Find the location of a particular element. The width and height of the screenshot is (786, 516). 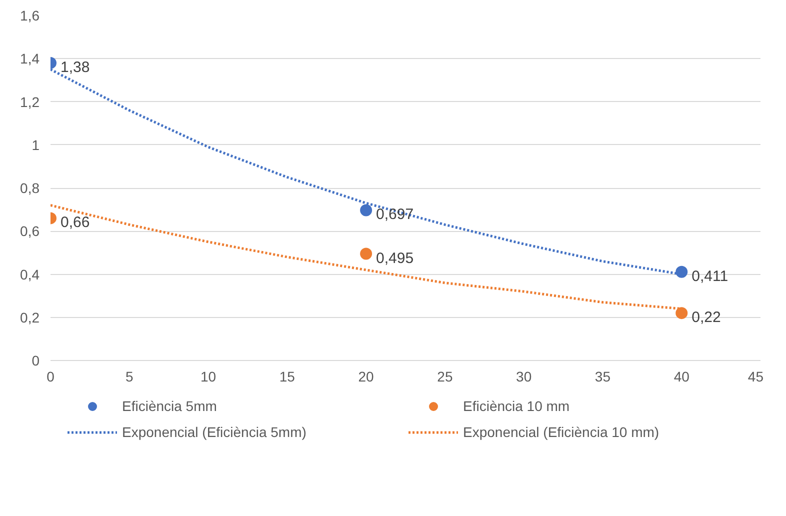

x-tick-label: 25 is located at coordinates (445, 376).